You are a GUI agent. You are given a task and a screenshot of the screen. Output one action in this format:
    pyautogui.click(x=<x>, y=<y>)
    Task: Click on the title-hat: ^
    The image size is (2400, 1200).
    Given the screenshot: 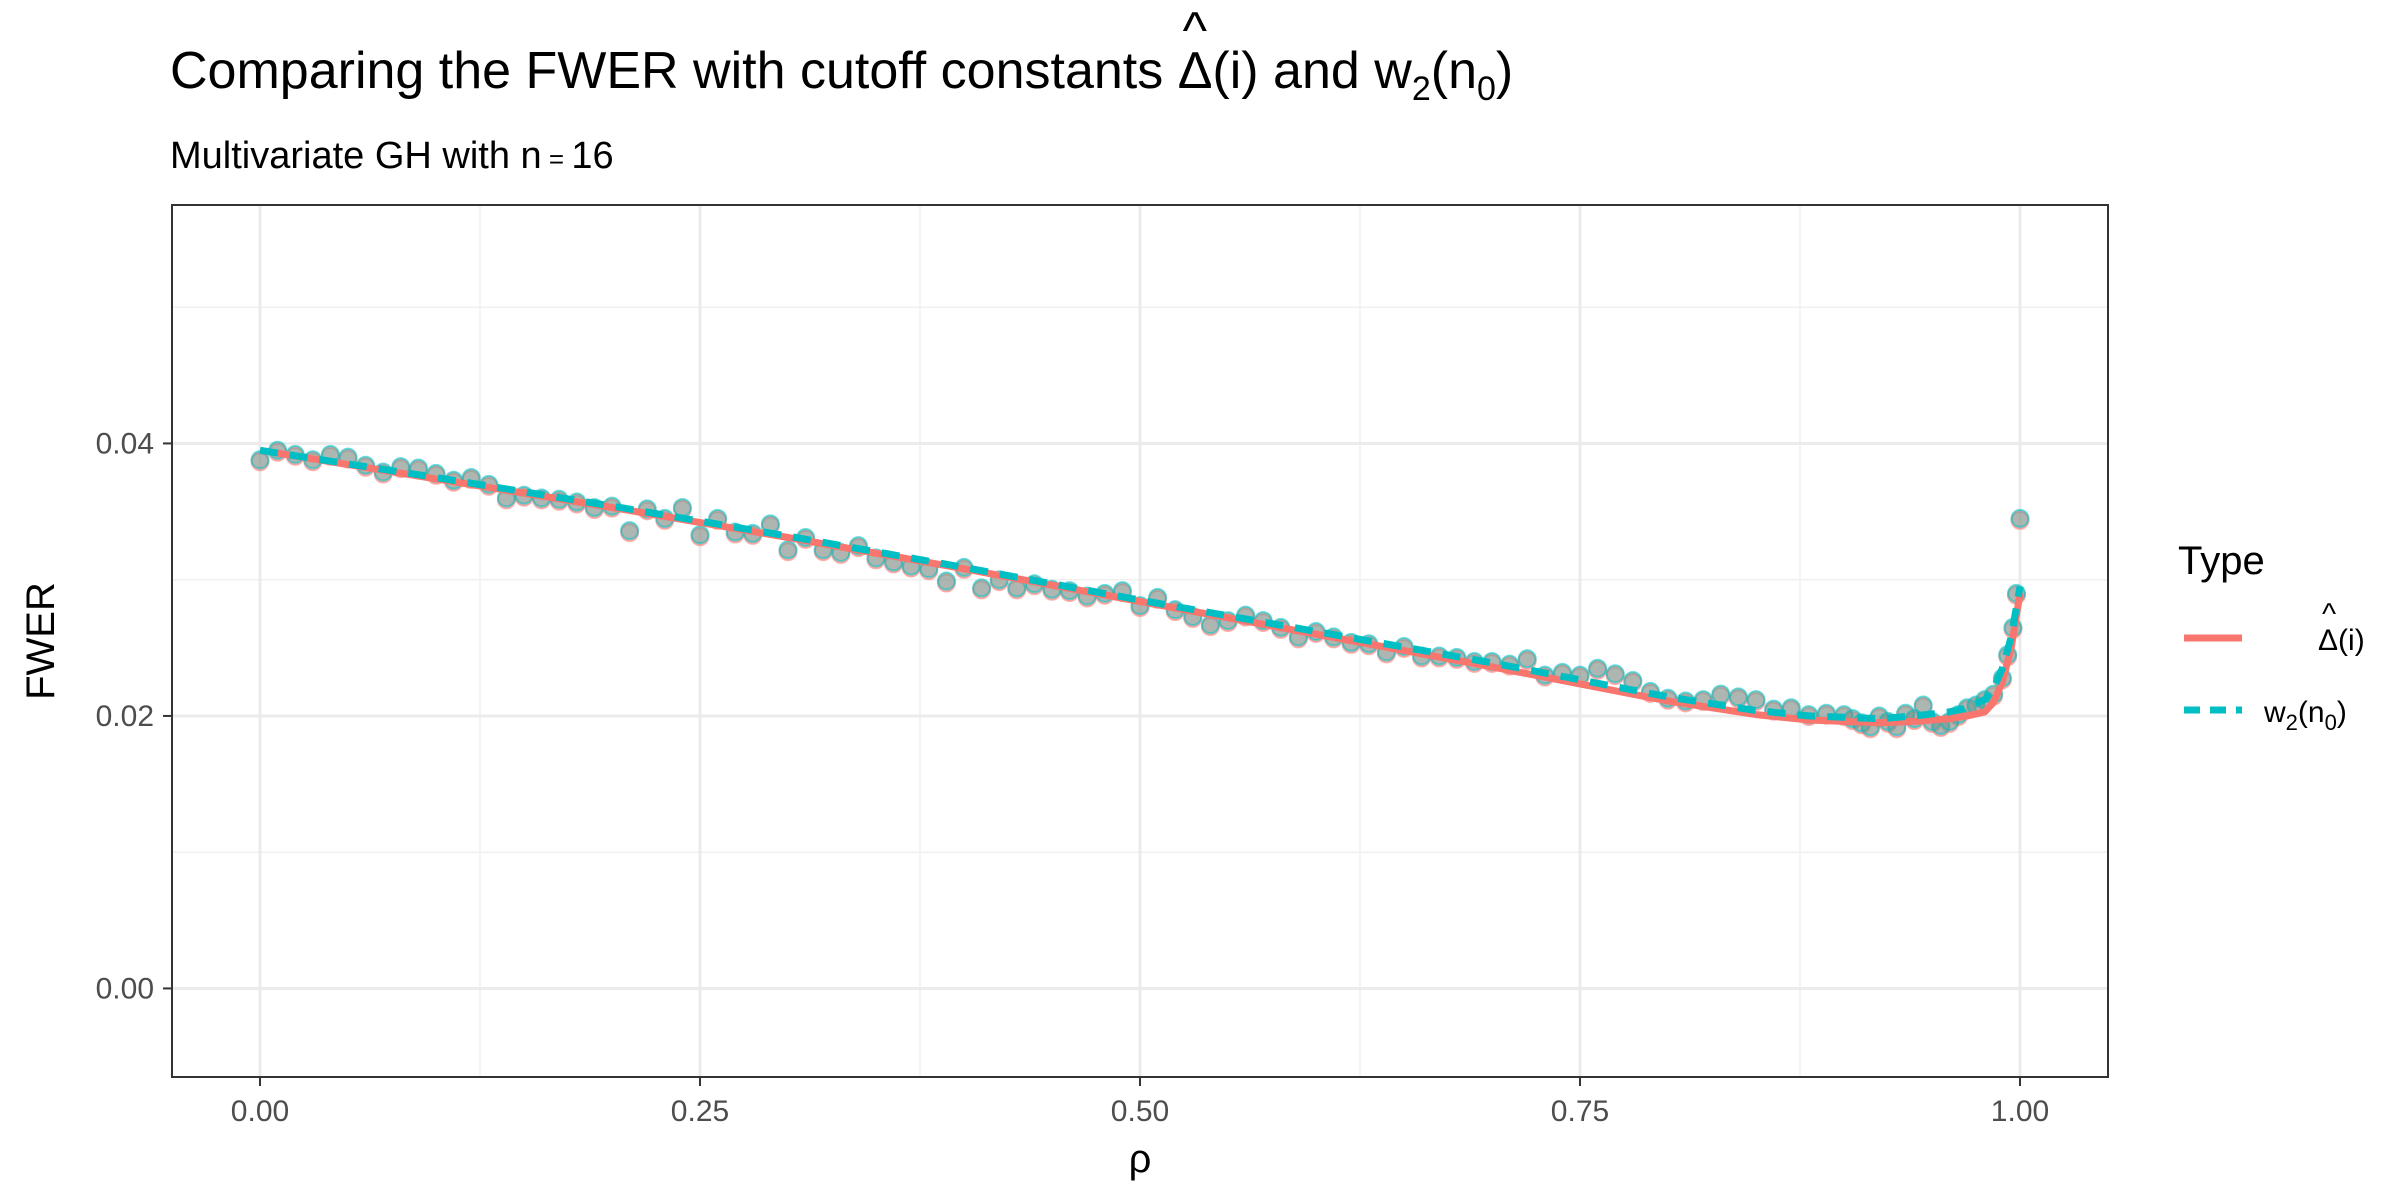 What is the action you would take?
    pyautogui.click(x=1195, y=31)
    